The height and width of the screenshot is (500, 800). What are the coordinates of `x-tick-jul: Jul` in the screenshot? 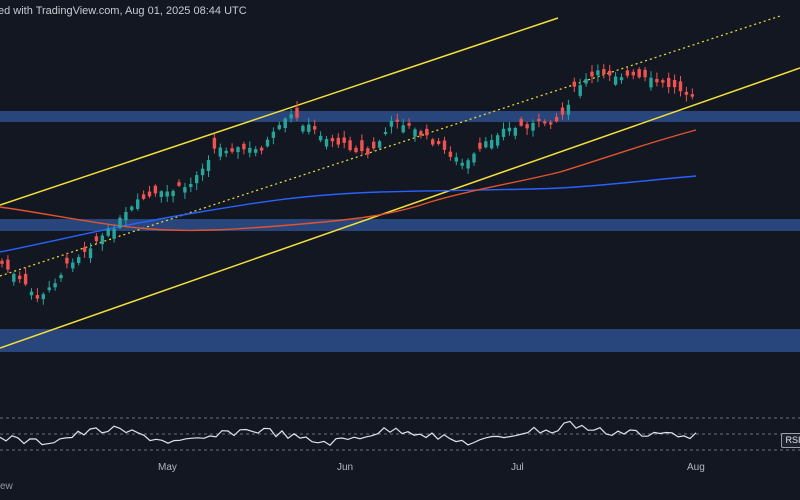 It's located at (517, 467).